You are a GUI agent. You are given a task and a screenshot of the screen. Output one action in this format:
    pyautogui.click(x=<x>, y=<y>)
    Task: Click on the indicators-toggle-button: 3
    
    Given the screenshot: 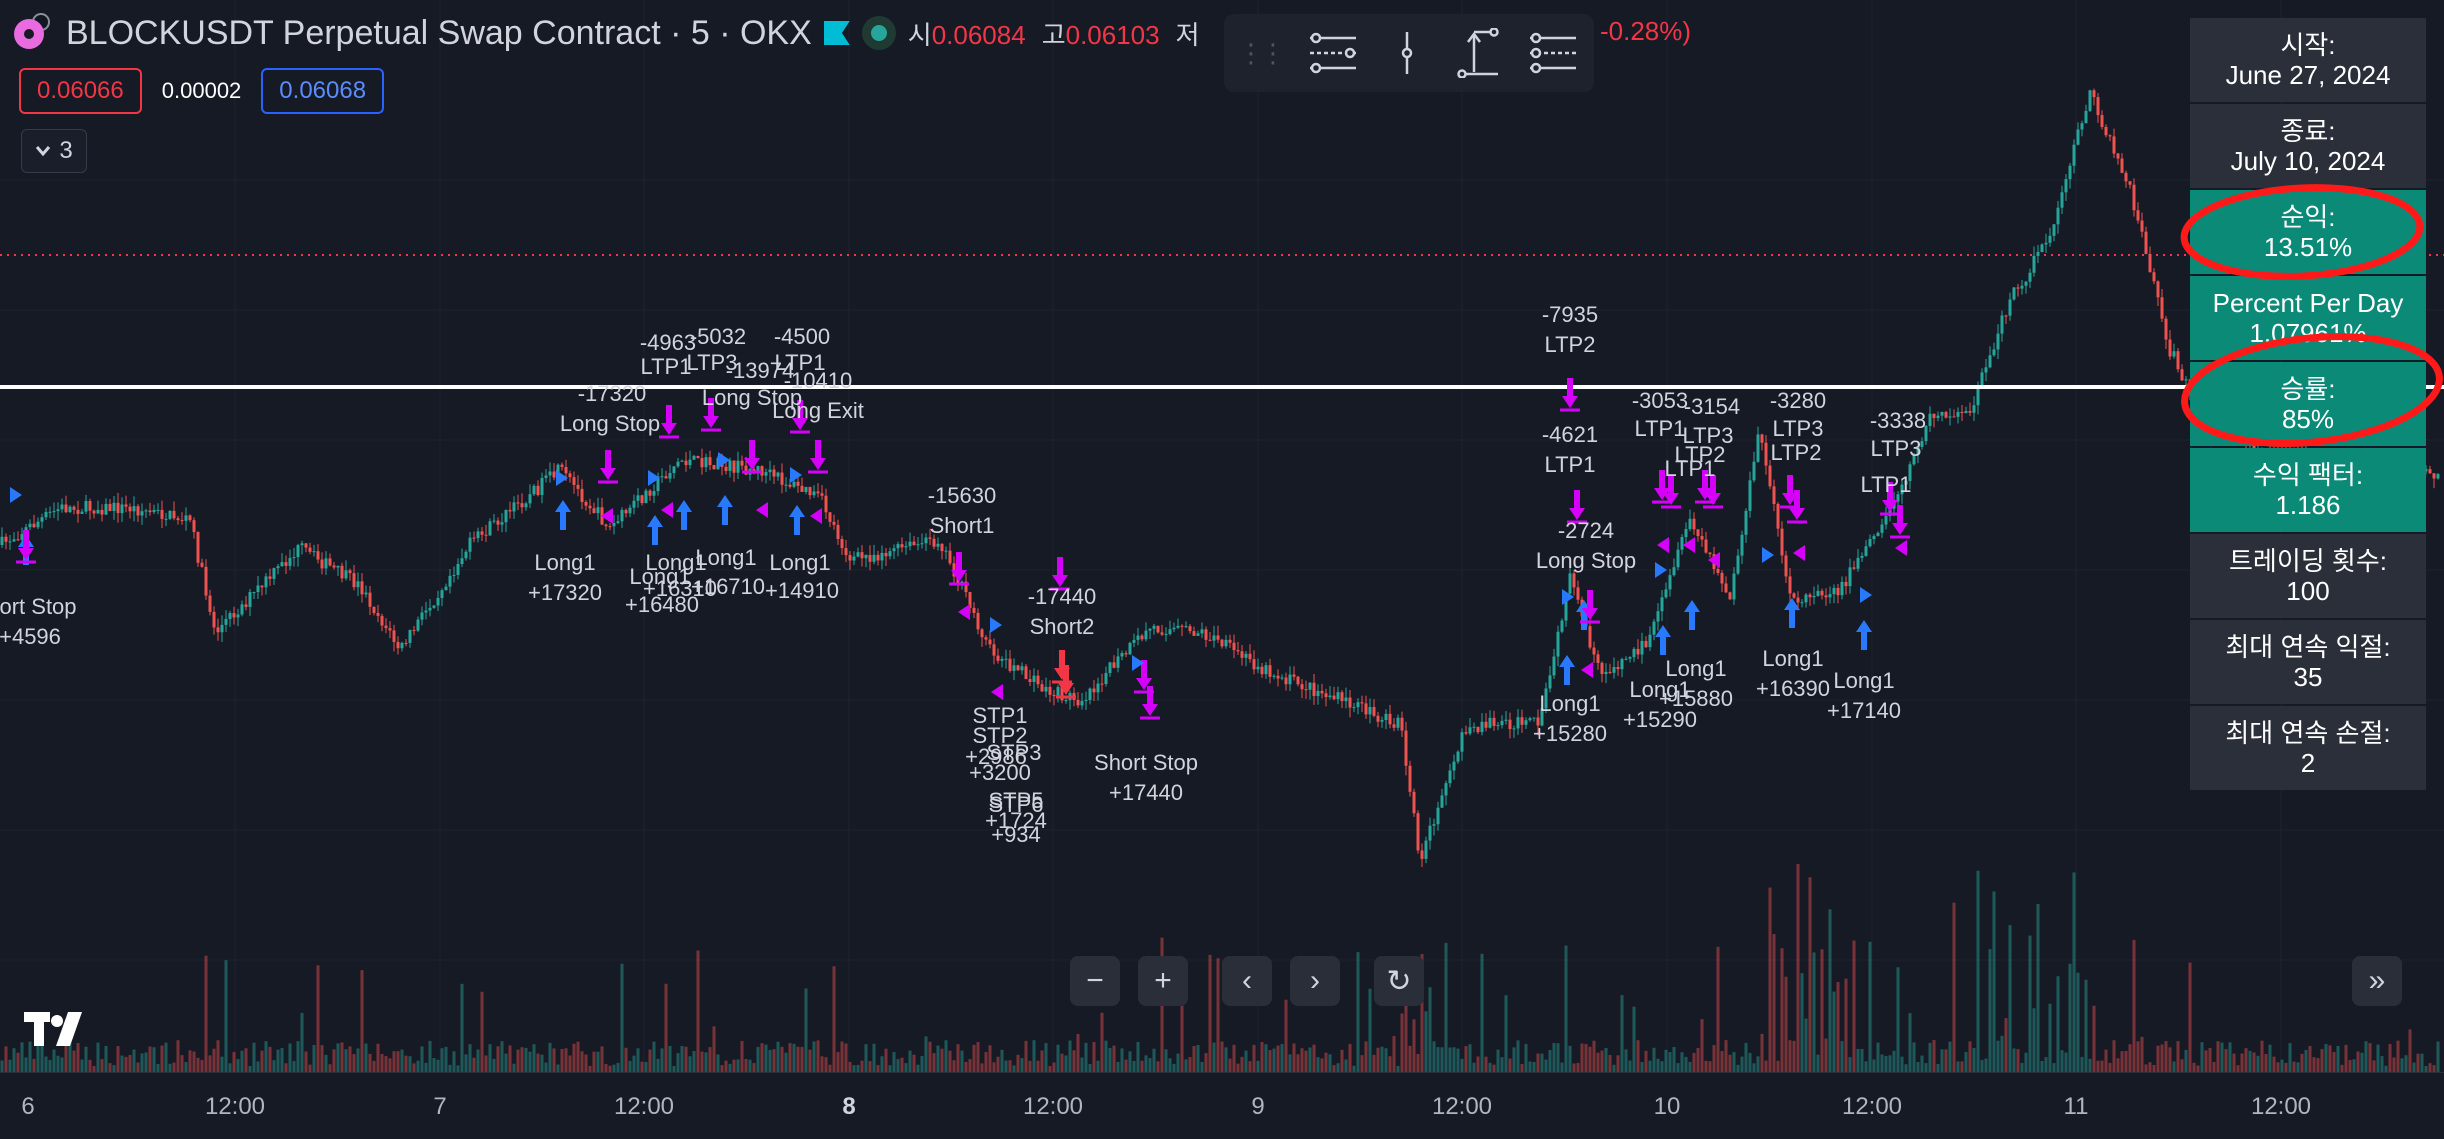 What is the action you would take?
    pyautogui.click(x=54, y=151)
    